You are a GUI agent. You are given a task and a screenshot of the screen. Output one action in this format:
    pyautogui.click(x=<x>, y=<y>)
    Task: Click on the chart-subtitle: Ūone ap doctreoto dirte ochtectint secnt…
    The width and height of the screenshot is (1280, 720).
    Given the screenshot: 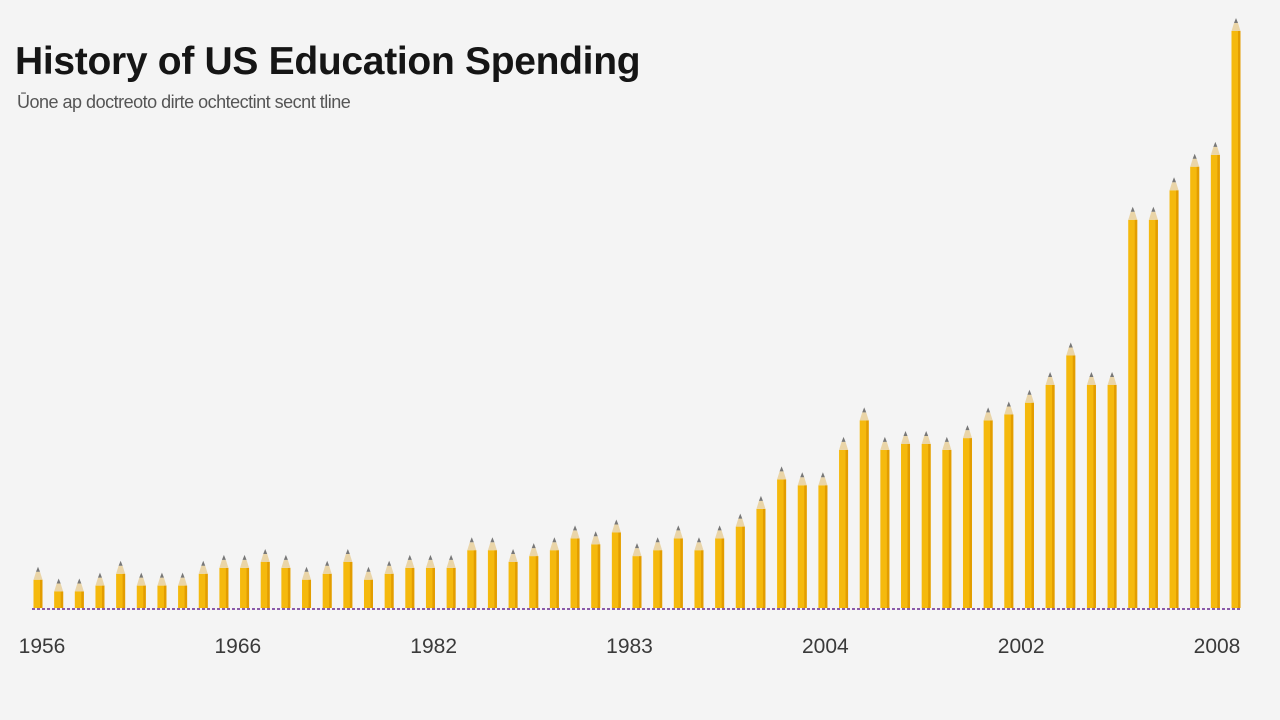 What is the action you would take?
    pyautogui.click(x=184, y=102)
    